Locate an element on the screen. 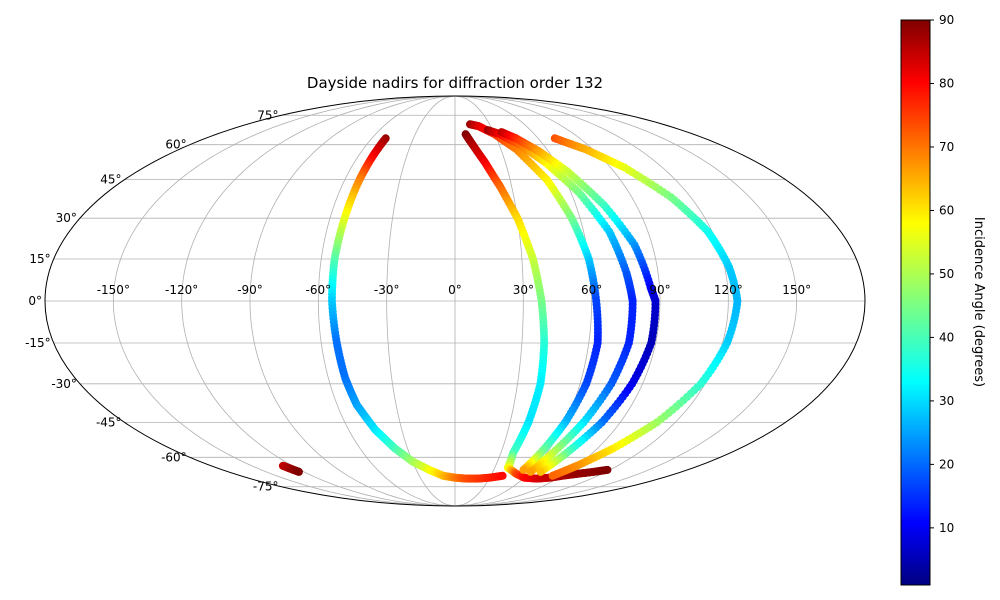  colorbar-ticks: 10 20 30 40 50 60 70 80 90 is located at coordinates (942, 274).